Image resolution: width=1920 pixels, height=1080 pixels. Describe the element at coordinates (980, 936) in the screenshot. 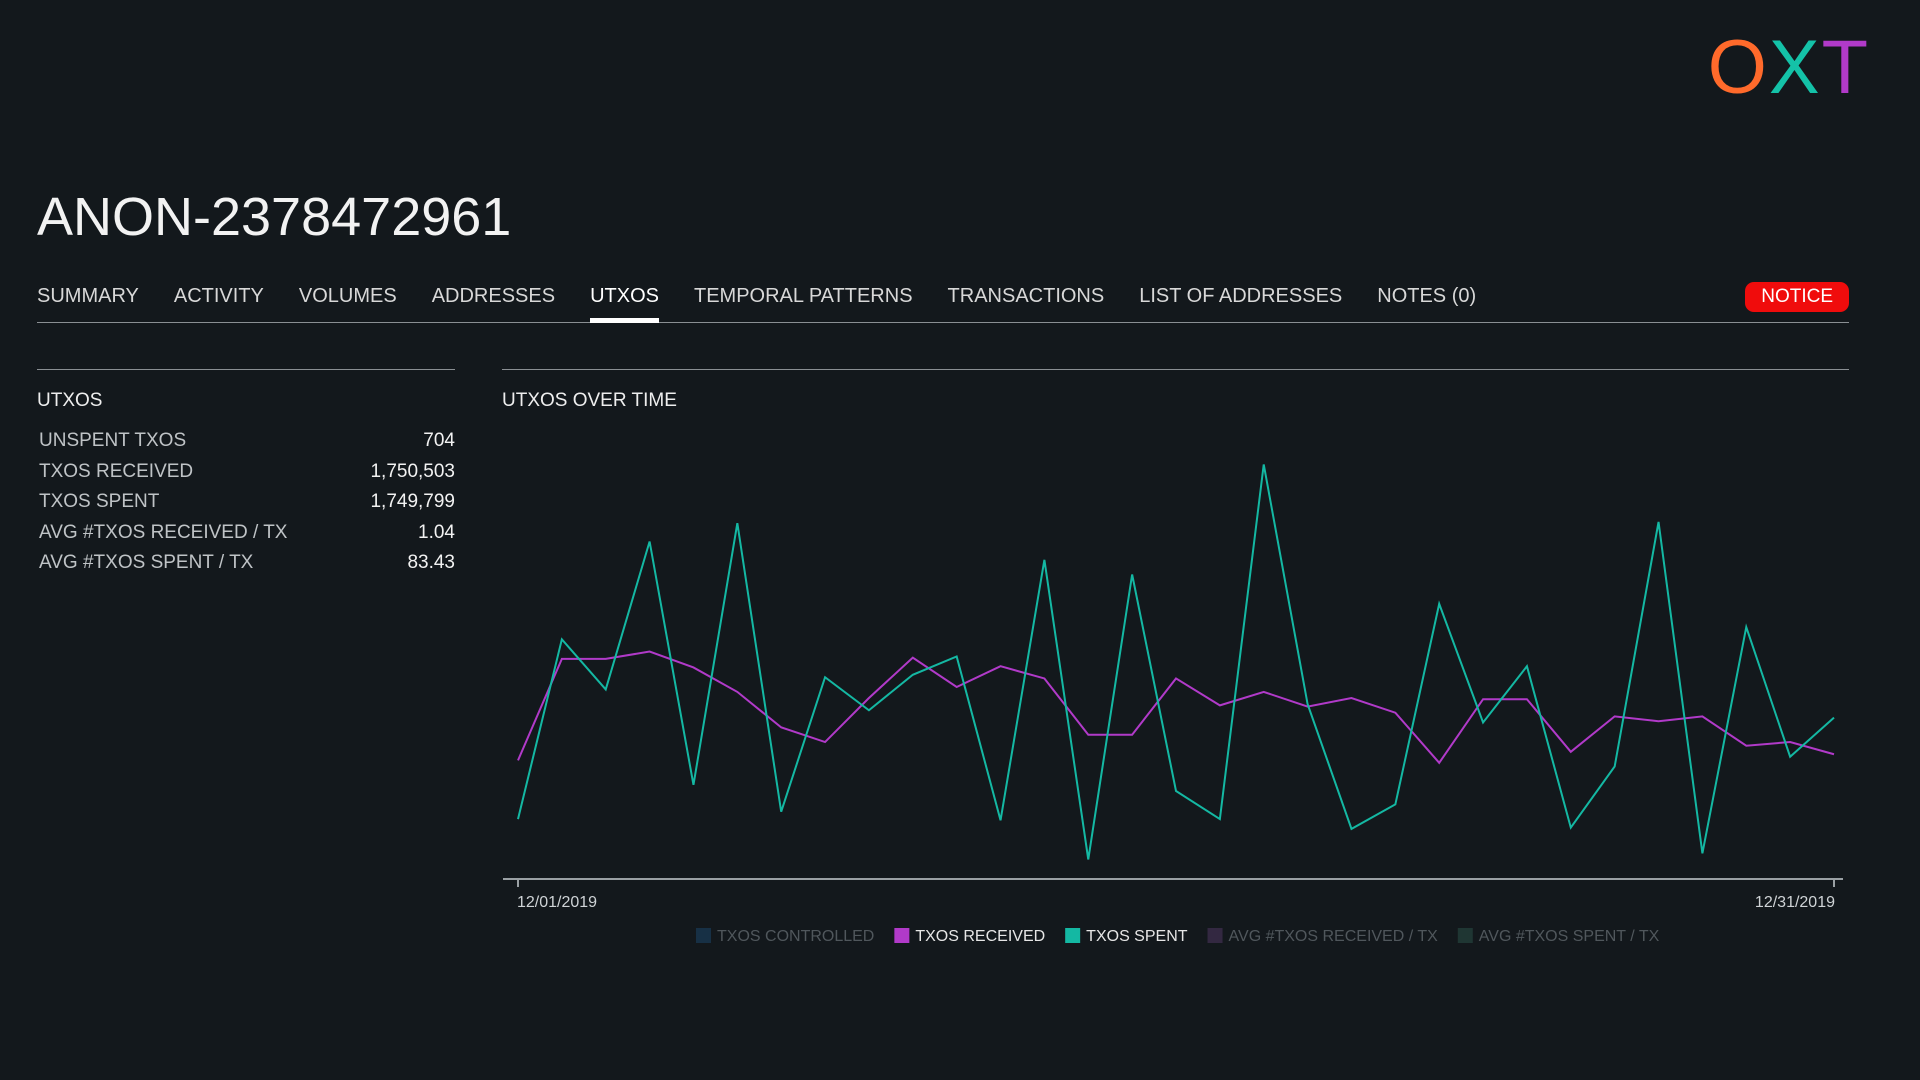

I see `legend-label: TXOS RECEIVED` at that location.